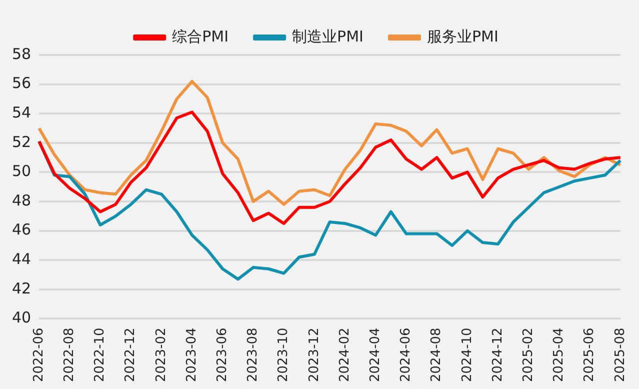 The image size is (639, 389). What do you see at coordinates (38, 355) in the screenshot?
I see `x-tick-label: 2022-06` at bounding box center [38, 355].